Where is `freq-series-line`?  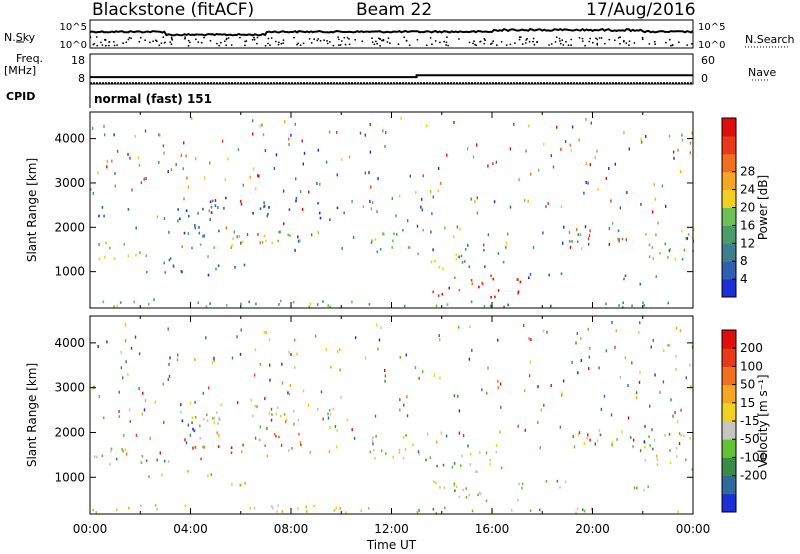
freq-series-line is located at coordinates (391, 76).